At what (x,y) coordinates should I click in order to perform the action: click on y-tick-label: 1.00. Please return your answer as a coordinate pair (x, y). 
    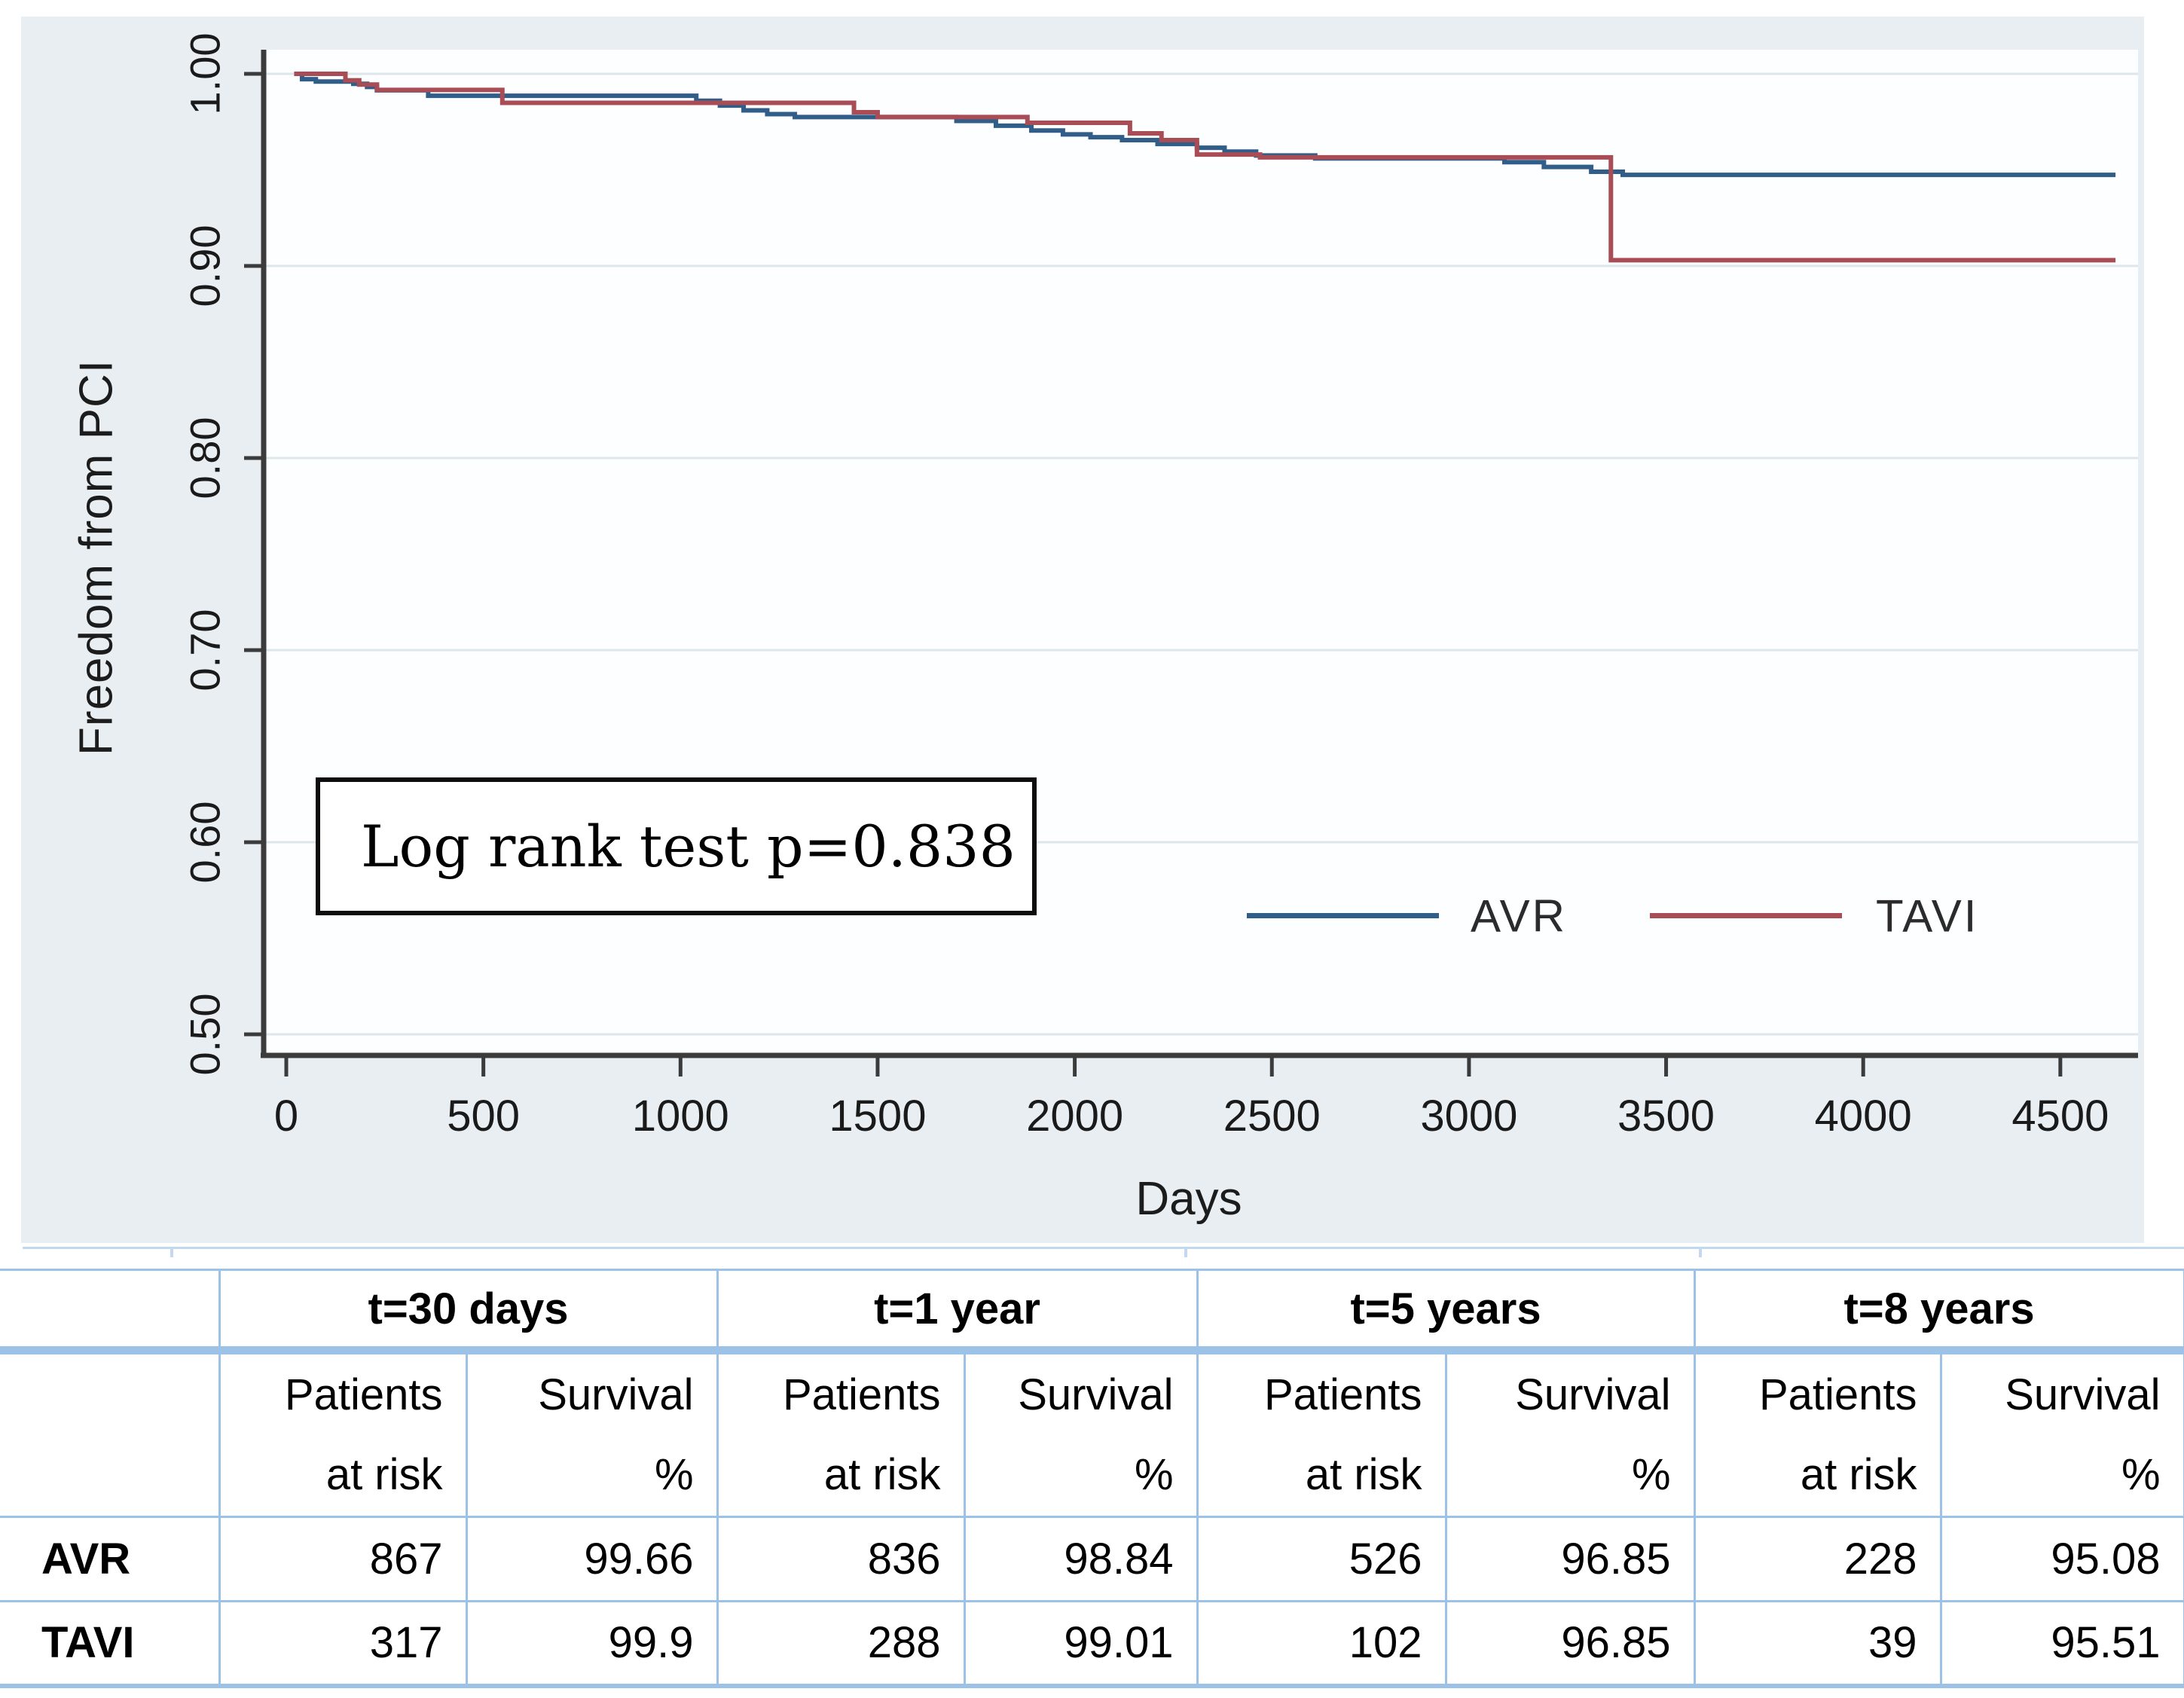
    Looking at the image, I should click on (205, 74).